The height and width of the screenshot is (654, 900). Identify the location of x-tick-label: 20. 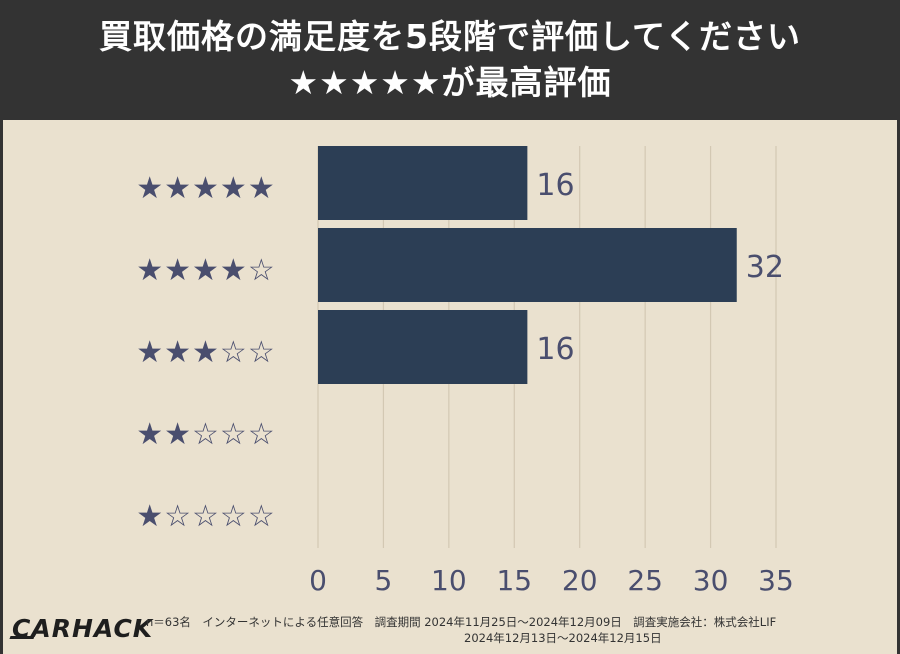
(580, 580).